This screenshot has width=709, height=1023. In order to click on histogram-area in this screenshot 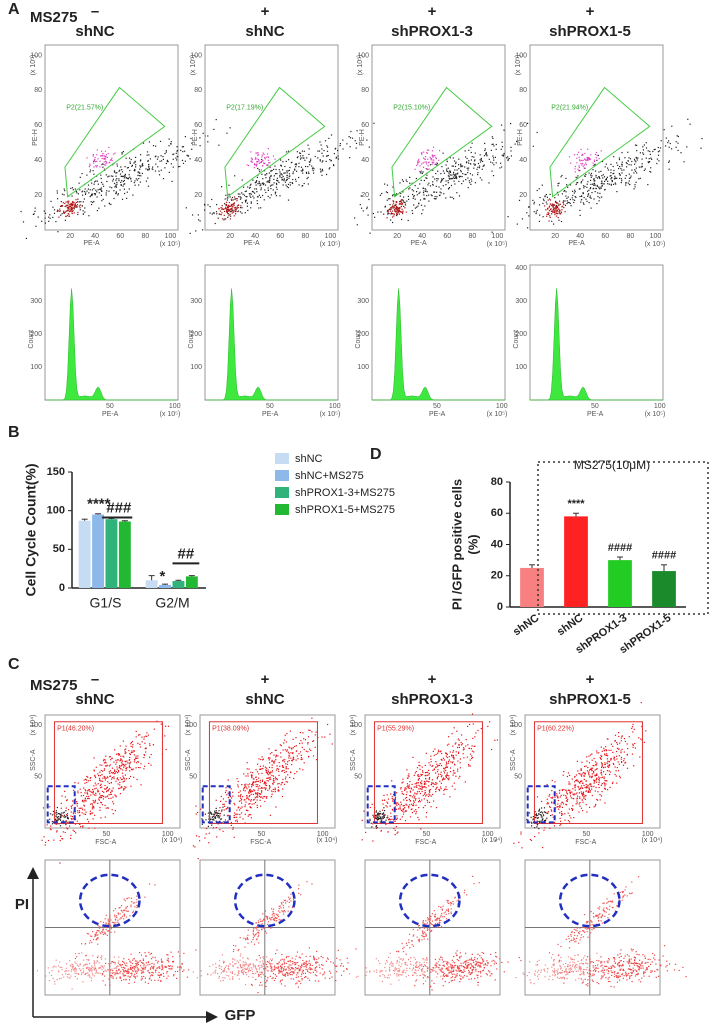, I will do `click(111, 344)`.